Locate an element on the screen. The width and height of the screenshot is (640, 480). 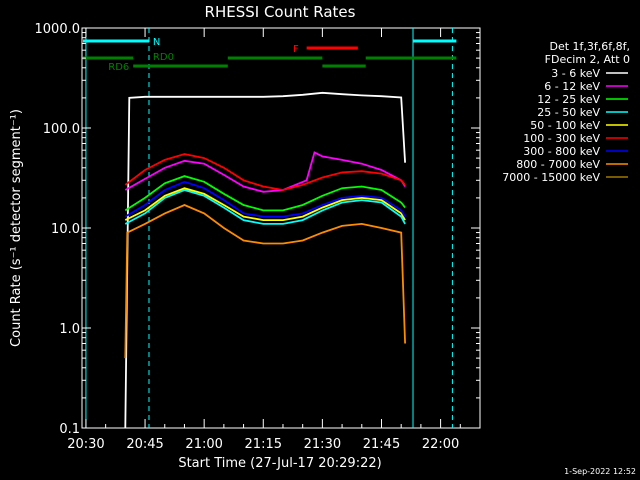
x-tick-label-3: 21:15 is located at coordinates (263, 444).